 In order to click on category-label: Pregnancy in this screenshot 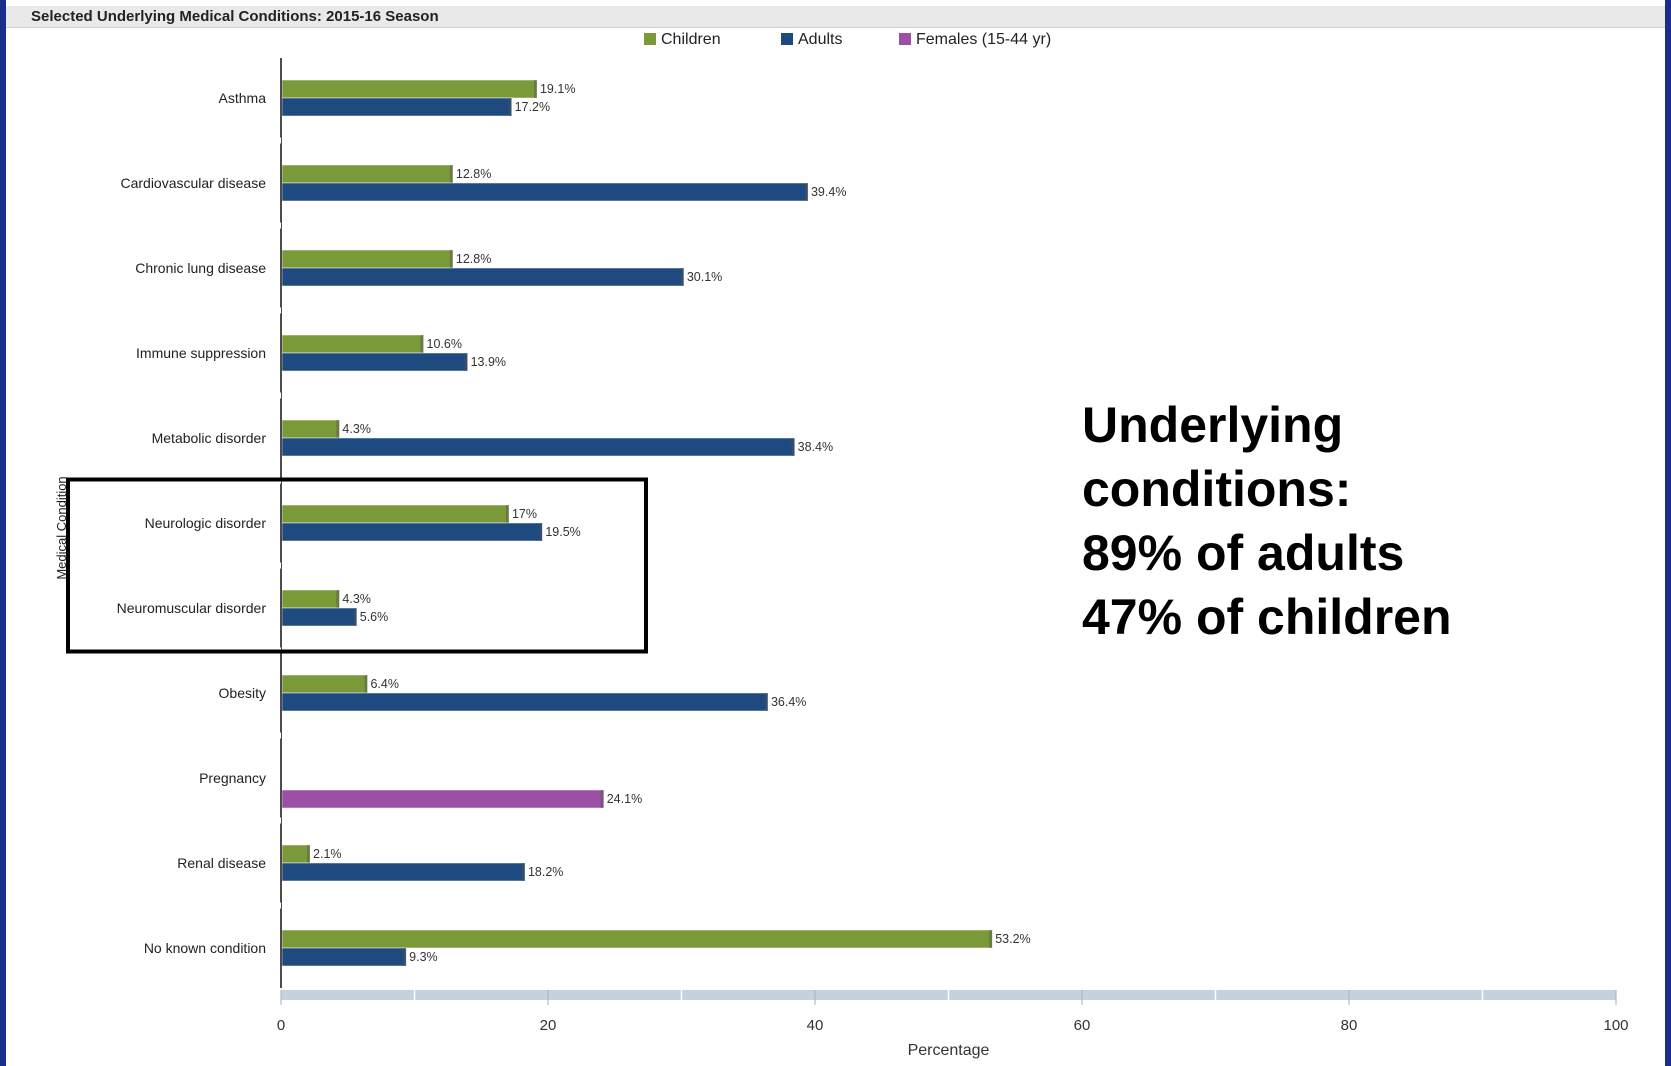, I will do `click(232, 778)`.